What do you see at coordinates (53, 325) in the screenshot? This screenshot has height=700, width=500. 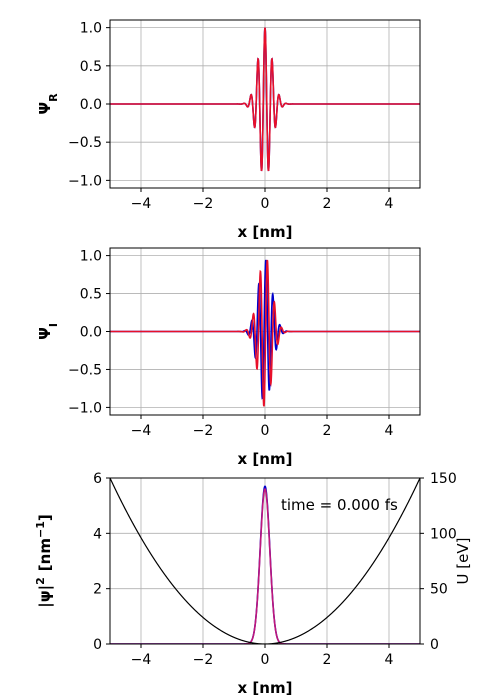 I see `psi-imag-y-label-sub: I` at bounding box center [53, 325].